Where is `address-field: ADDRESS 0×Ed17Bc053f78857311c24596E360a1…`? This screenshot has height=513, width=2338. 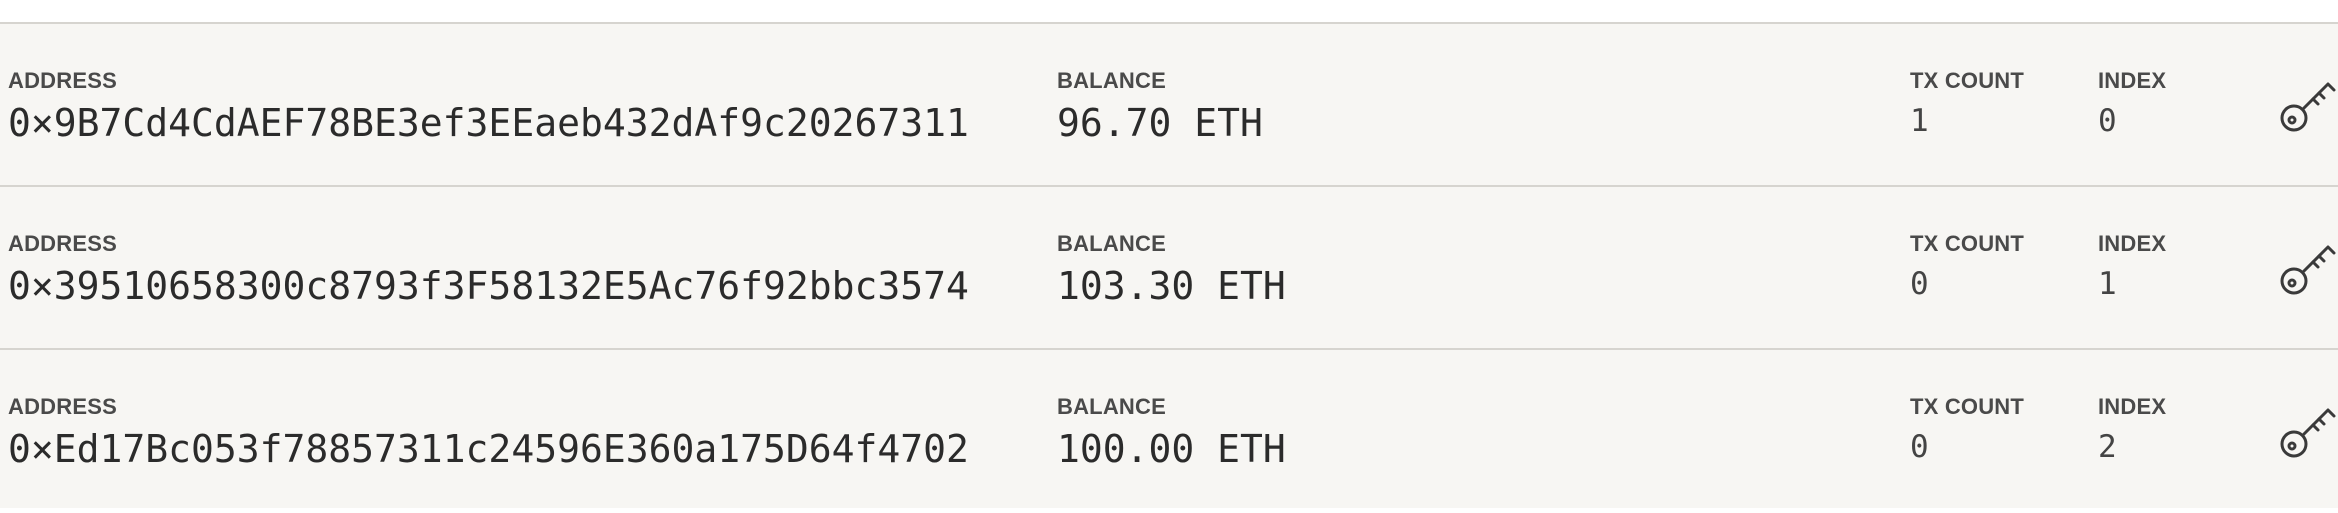 address-field: ADDRESS 0×Ed17Bc053f78857311c24596E360a1… is located at coordinates (488, 432).